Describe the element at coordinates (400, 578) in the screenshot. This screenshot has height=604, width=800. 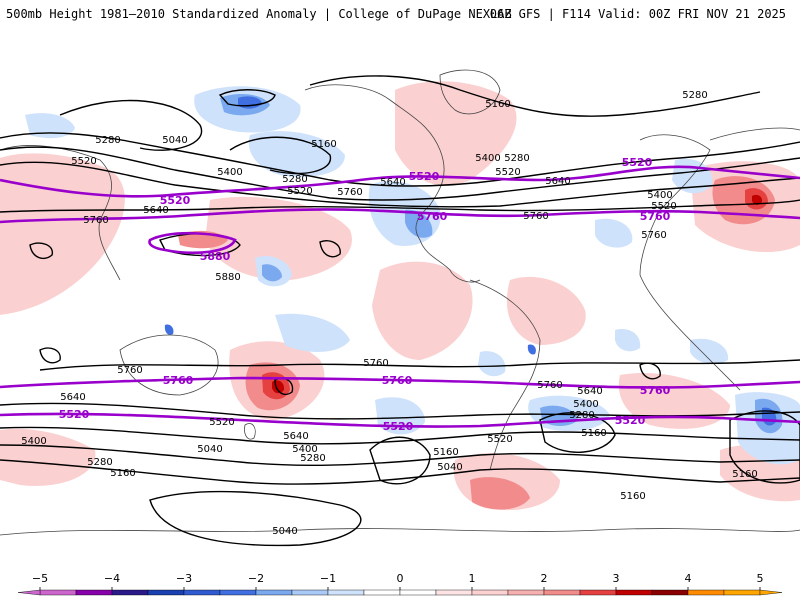
I see `colorbar-tick-label: 0` at that location.